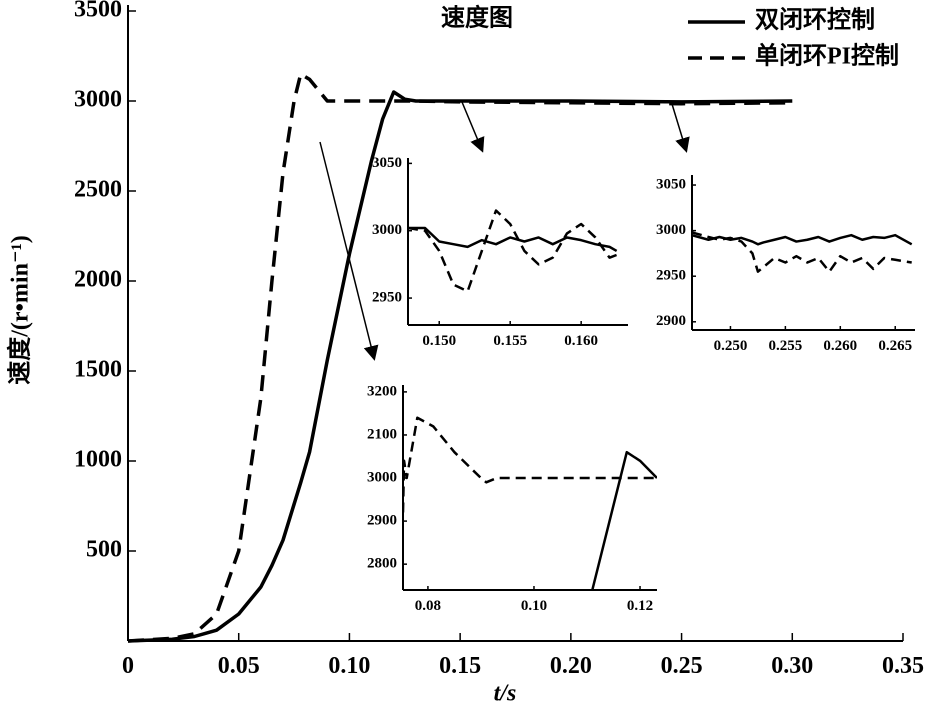 The image size is (950, 713). Describe the element at coordinates (104, 550) in the screenshot. I see `y-tick-label: 500` at that location.